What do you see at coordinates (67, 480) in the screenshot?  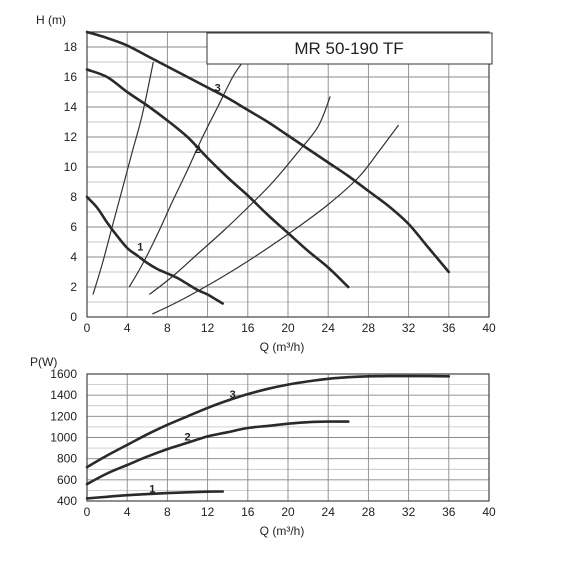 I see `y-tick-label: 600` at bounding box center [67, 480].